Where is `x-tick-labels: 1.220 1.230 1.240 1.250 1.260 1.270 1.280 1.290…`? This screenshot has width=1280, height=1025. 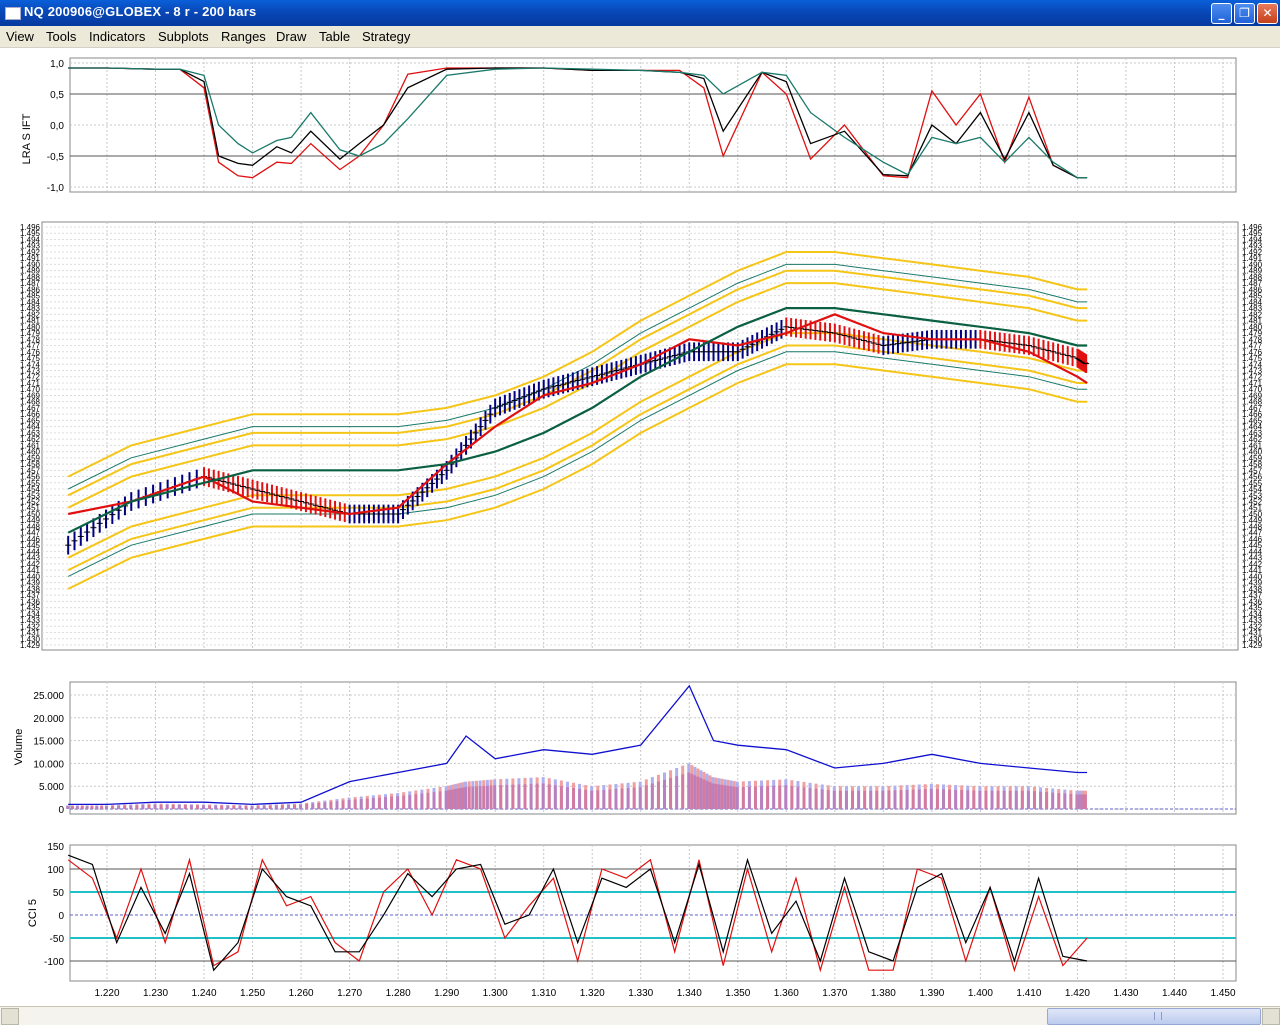
x-tick-labels: 1.220 1.230 1.240 1.250 1.260 1.270 1.280 1.290… is located at coordinates (664, 993).